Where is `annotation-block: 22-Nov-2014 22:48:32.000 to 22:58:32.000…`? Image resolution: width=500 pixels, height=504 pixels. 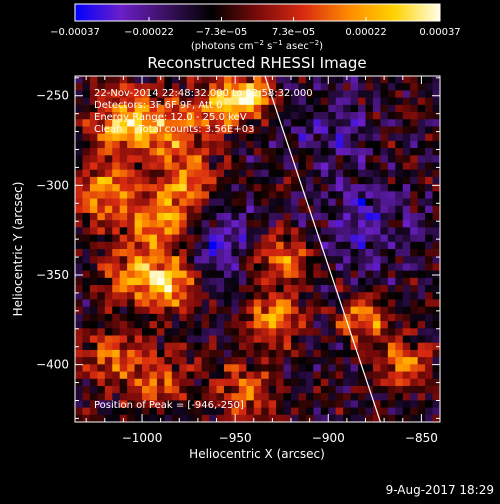
annotation-block: 22-Nov-2014 22:48:32.000 to 22:58:32.000… is located at coordinates (203, 111).